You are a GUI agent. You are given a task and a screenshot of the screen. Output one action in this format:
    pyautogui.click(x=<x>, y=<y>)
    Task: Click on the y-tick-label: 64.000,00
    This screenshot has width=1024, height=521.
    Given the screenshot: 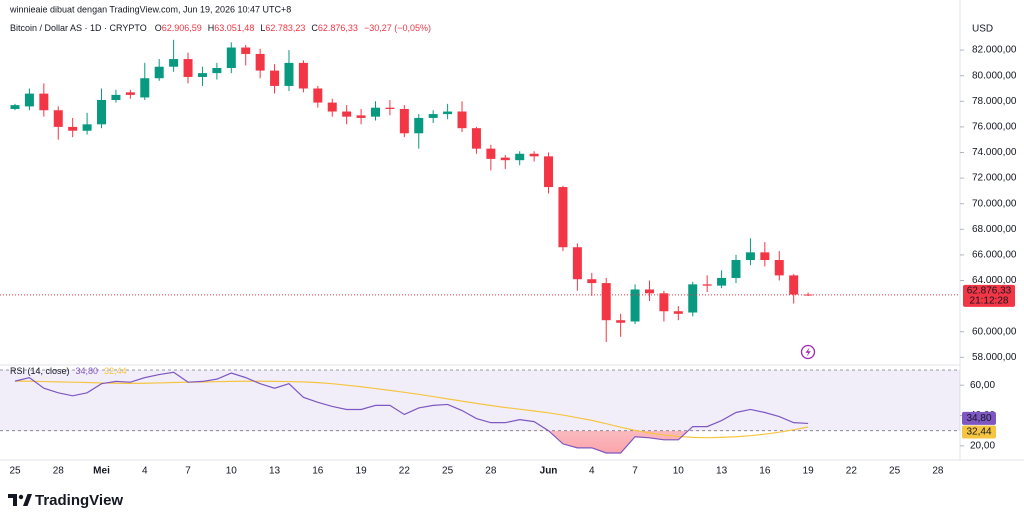 What is the action you would take?
    pyautogui.click(x=994, y=280)
    